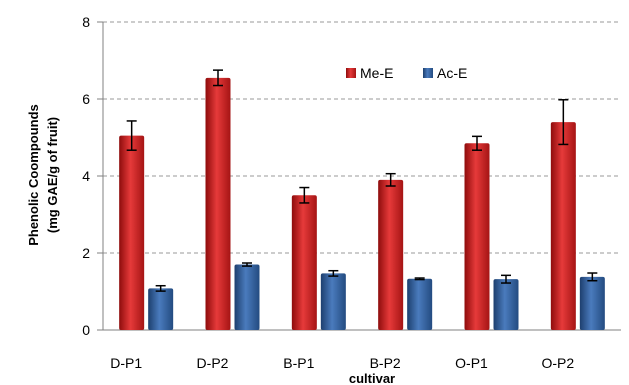 This screenshot has width=629, height=385. I want to click on x-tick-label: D-P1, so click(126, 363).